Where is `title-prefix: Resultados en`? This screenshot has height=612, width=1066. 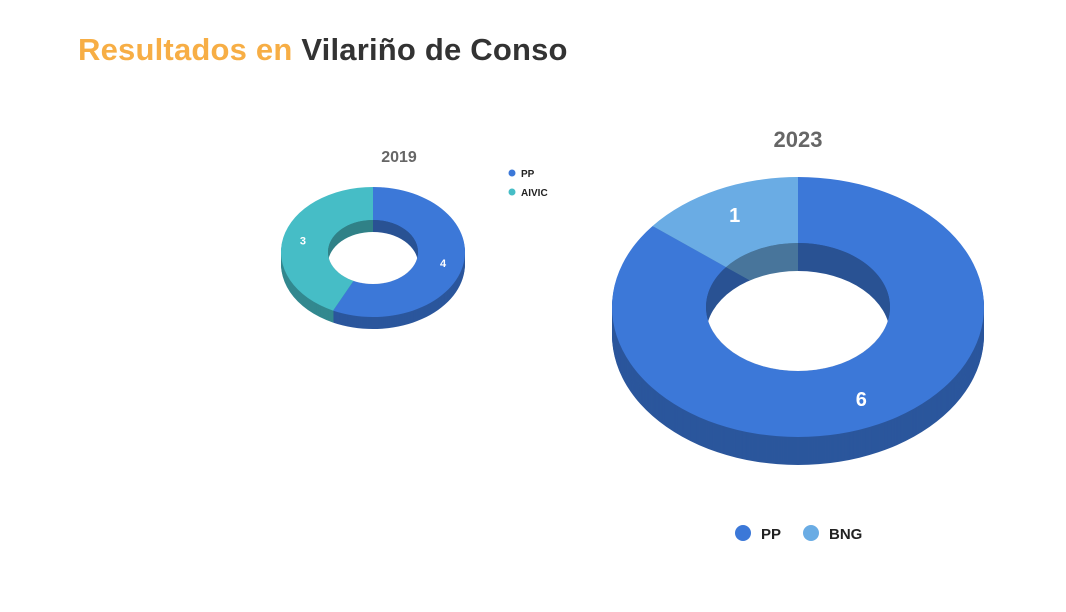 title-prefix: Resultados en is located at coordinates (185, 49).